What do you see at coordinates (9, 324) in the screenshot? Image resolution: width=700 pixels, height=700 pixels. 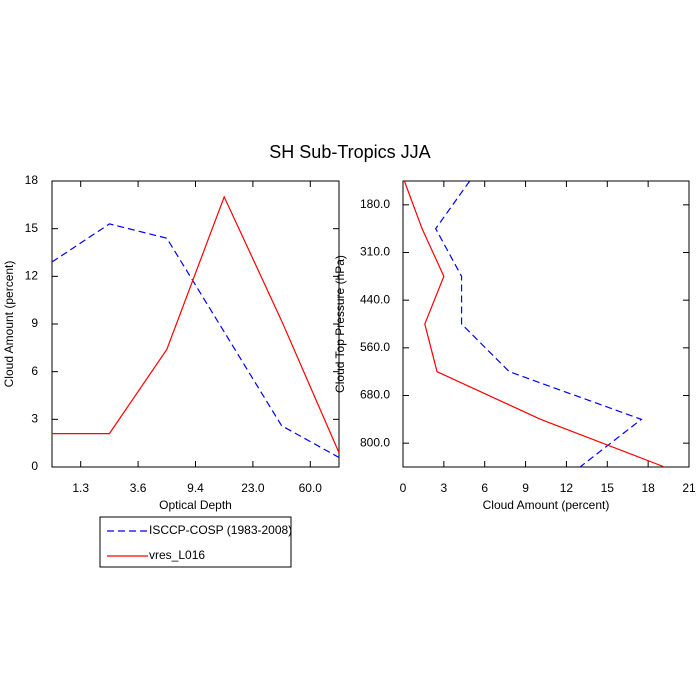 I see `y-axis-label: Cloud Amount (percent)` at bounding box center [9, 324].